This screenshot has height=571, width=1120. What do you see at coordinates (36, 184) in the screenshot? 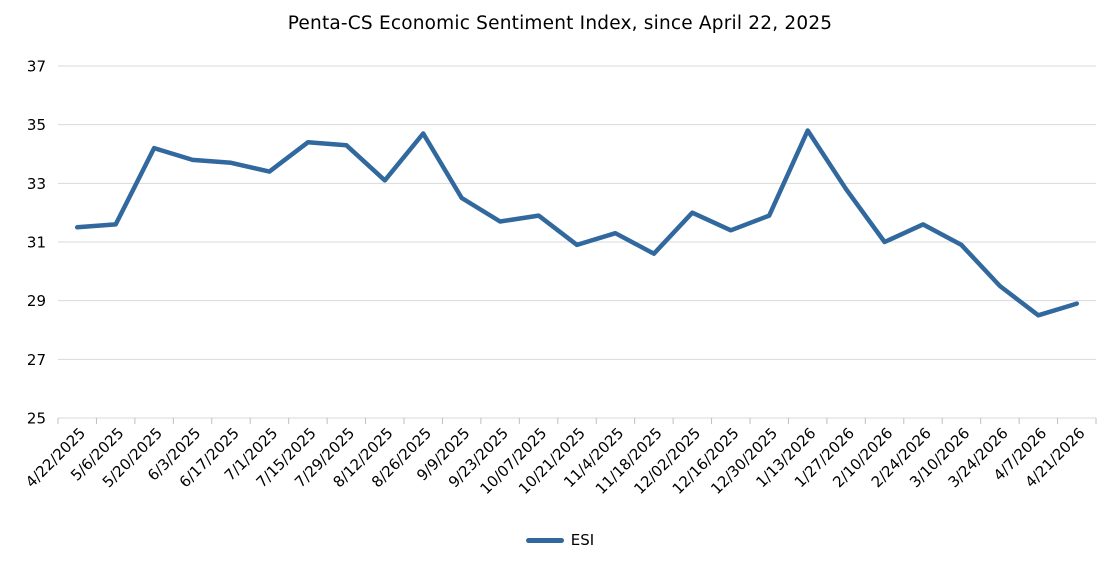
I see `y-axis-label: 33` at bounding box center [36, 184].